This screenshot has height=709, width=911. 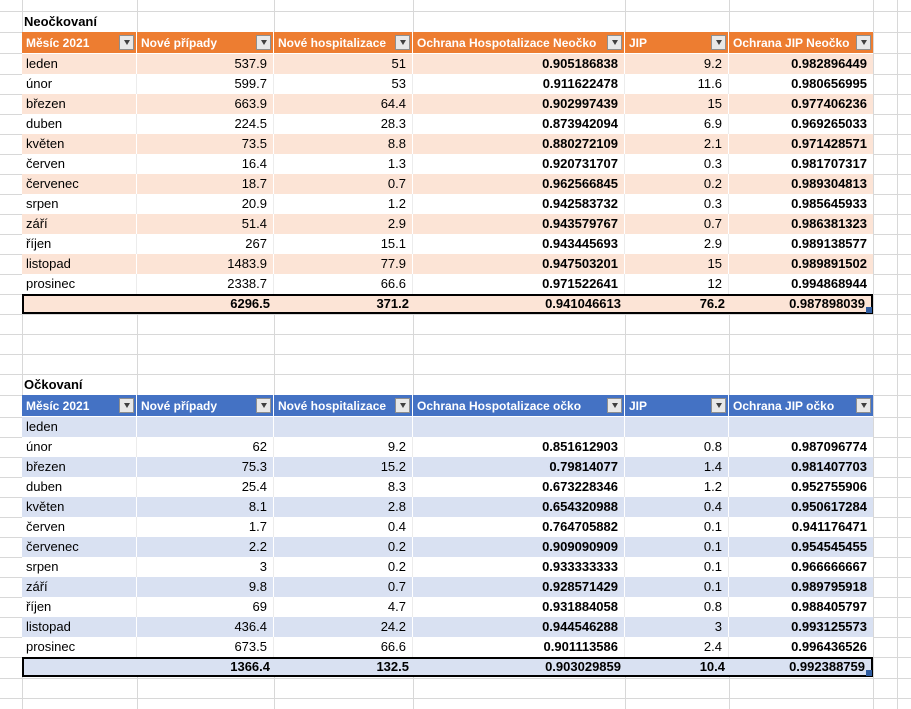 I want to click on value-cell: 0.966666667, so click(x=829, y=566).